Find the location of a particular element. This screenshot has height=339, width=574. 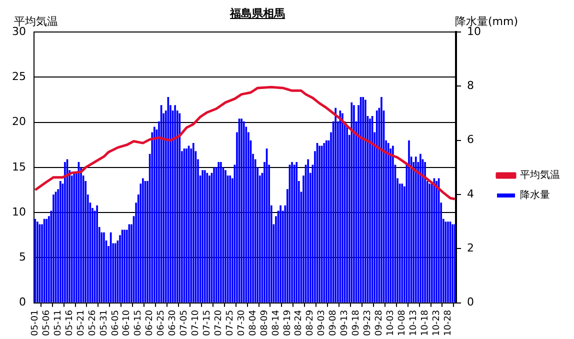

x-tick-label: 09-23 is located at coordinates (368, 323).